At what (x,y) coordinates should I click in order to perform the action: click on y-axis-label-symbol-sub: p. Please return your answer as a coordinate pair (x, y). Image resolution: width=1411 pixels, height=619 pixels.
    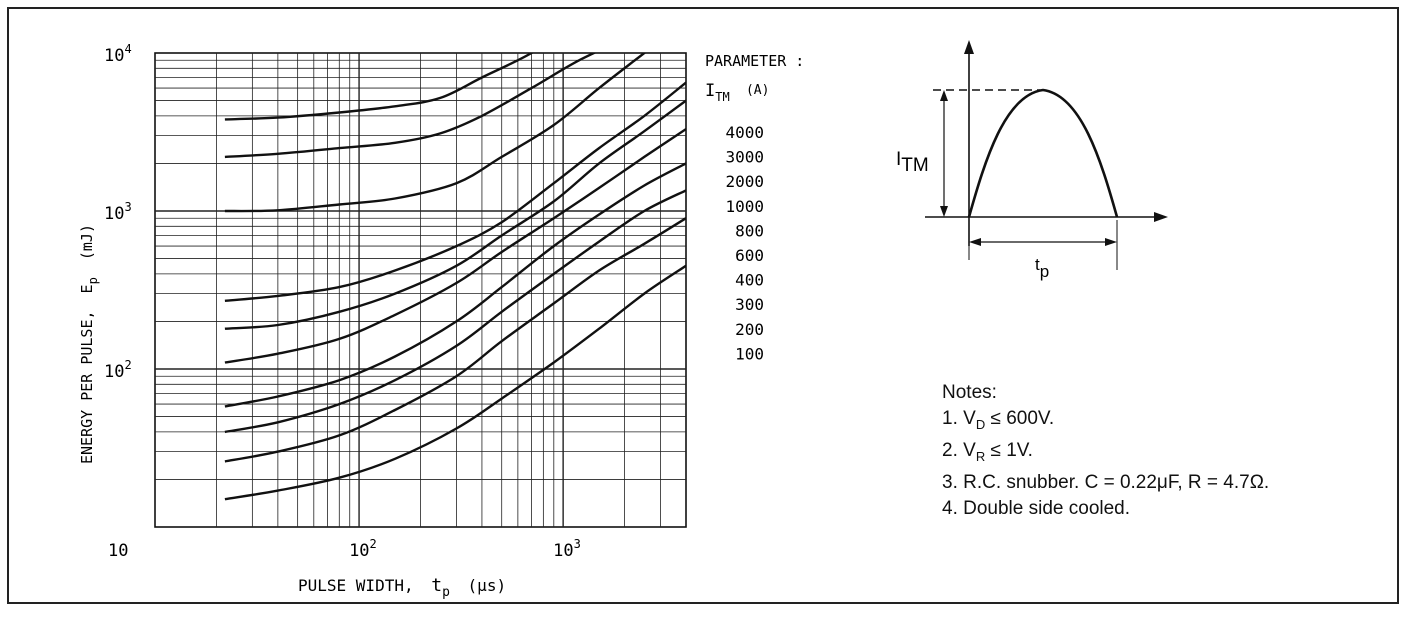
    Looking at the image, I should click on (93, 280).